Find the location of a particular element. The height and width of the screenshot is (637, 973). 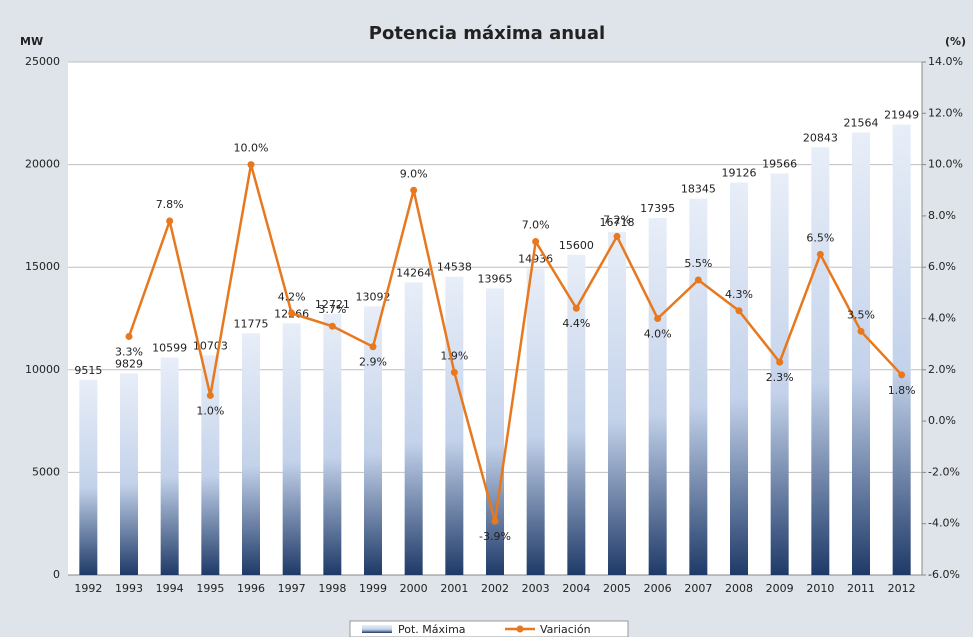

legend-label: Variación is located at coordinates (565, 629).